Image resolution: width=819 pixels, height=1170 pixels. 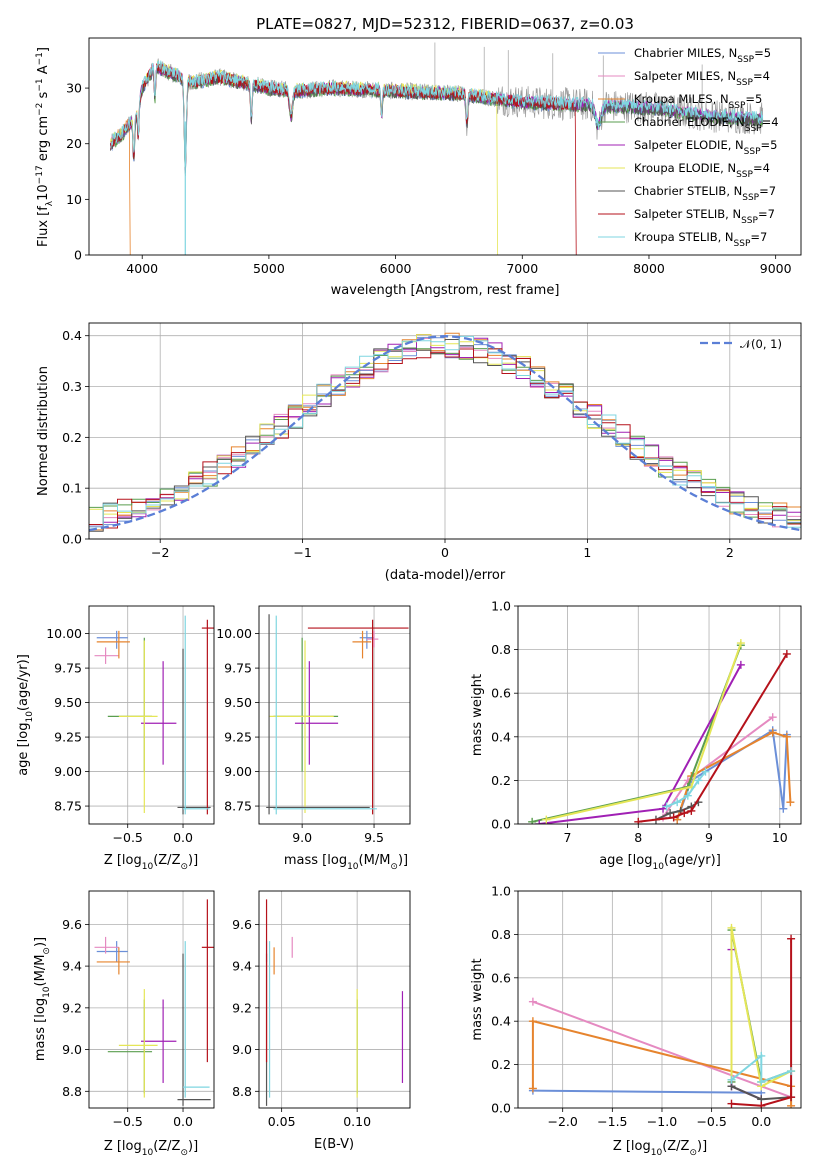 I want to click on x-tick-label: 2, so click(x=730, y=552).